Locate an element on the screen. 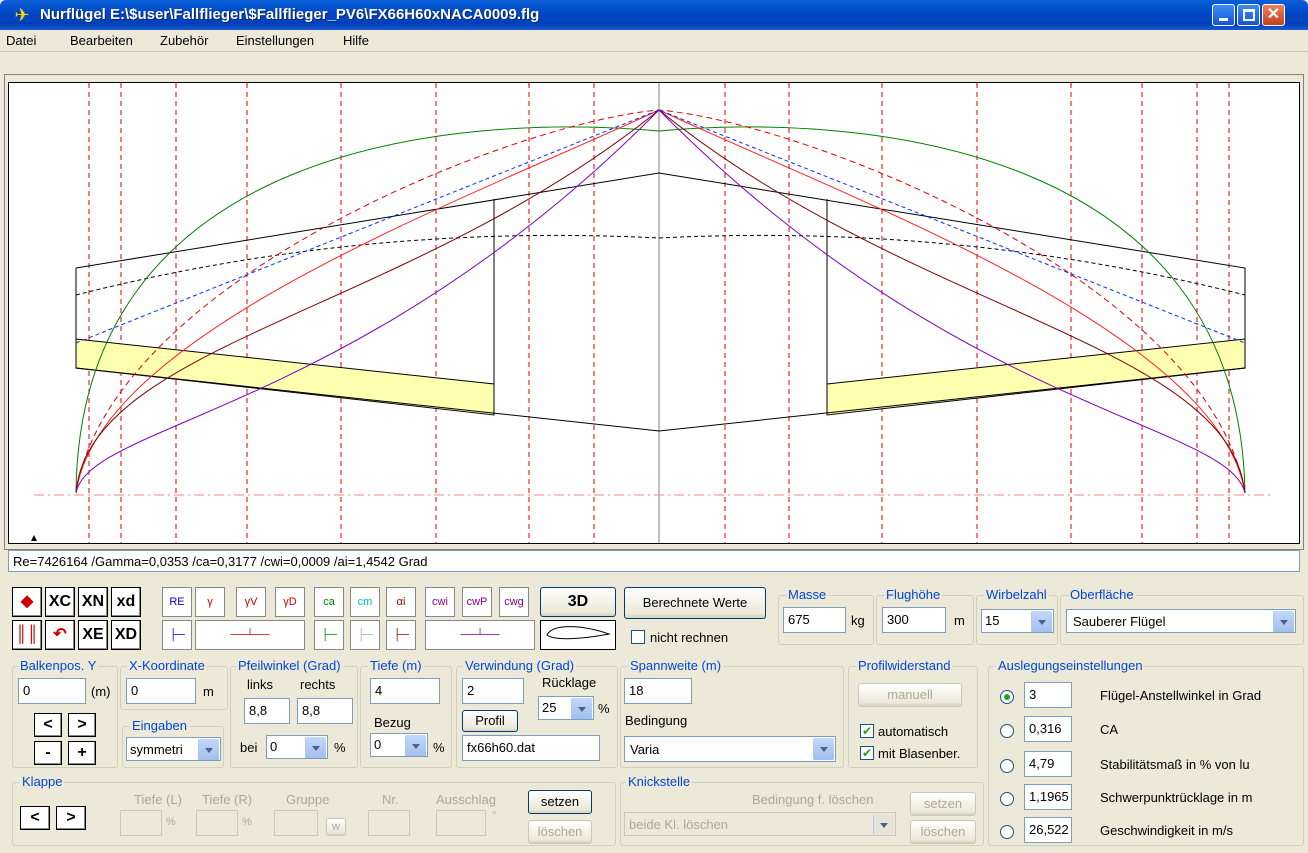 Image resolution: width=1308 pixels, height=853 pixels. gruppe-input is located at coordinates (296, 823).